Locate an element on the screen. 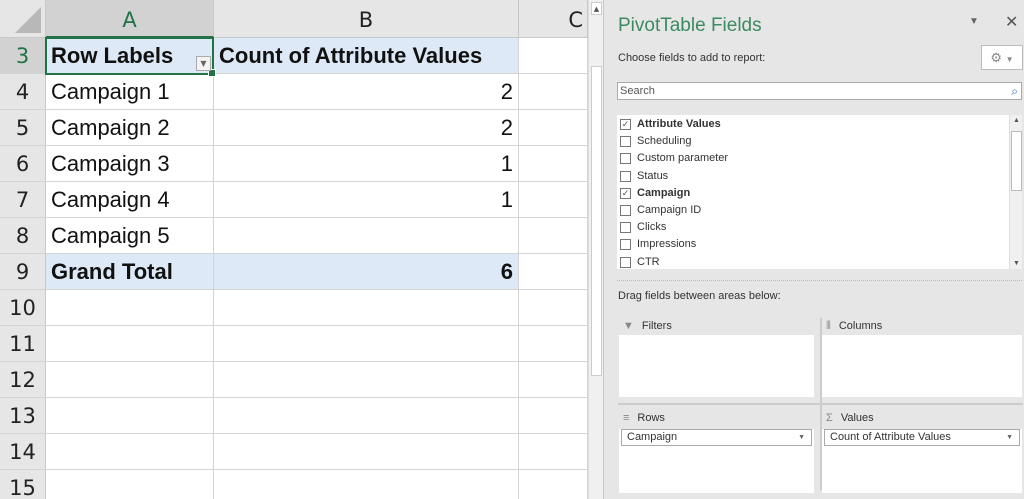 The height and width of the screenshot is (499, 1024). row-header: 4 is located at coordinates (23, 92).